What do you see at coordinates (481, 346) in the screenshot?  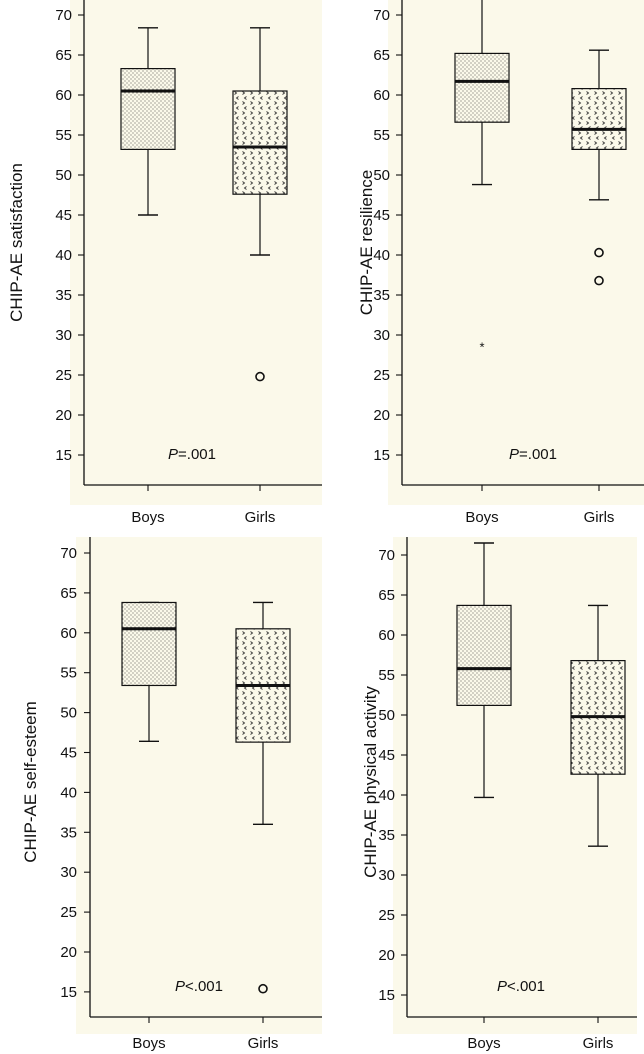 I see `extreme-point: *` at bounding box center [481, 346].